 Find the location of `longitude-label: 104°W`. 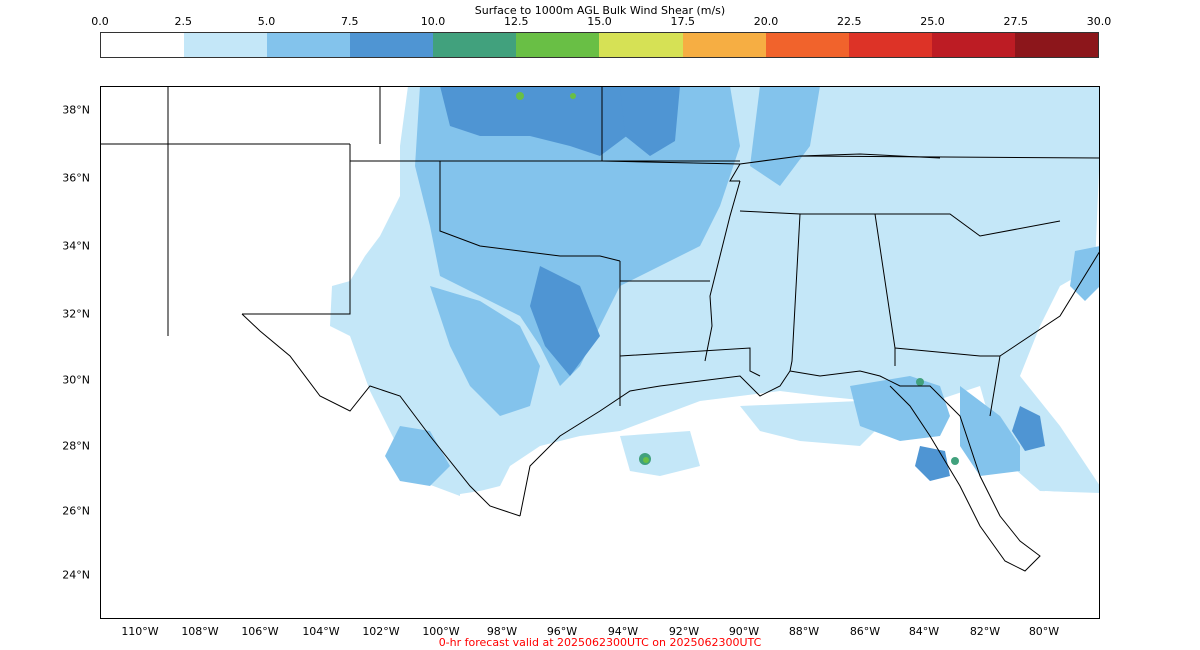

longitude-label: 104°W is located at coordinates (321, 631).